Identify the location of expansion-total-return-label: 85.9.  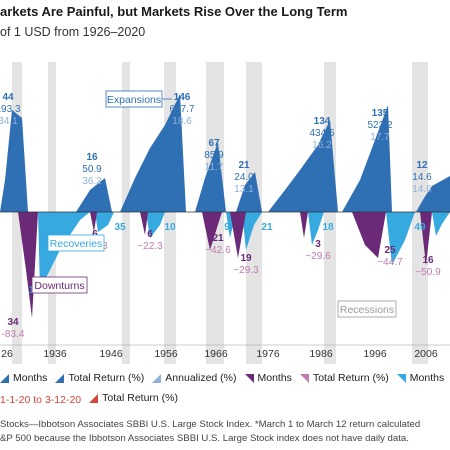
(214, 155).